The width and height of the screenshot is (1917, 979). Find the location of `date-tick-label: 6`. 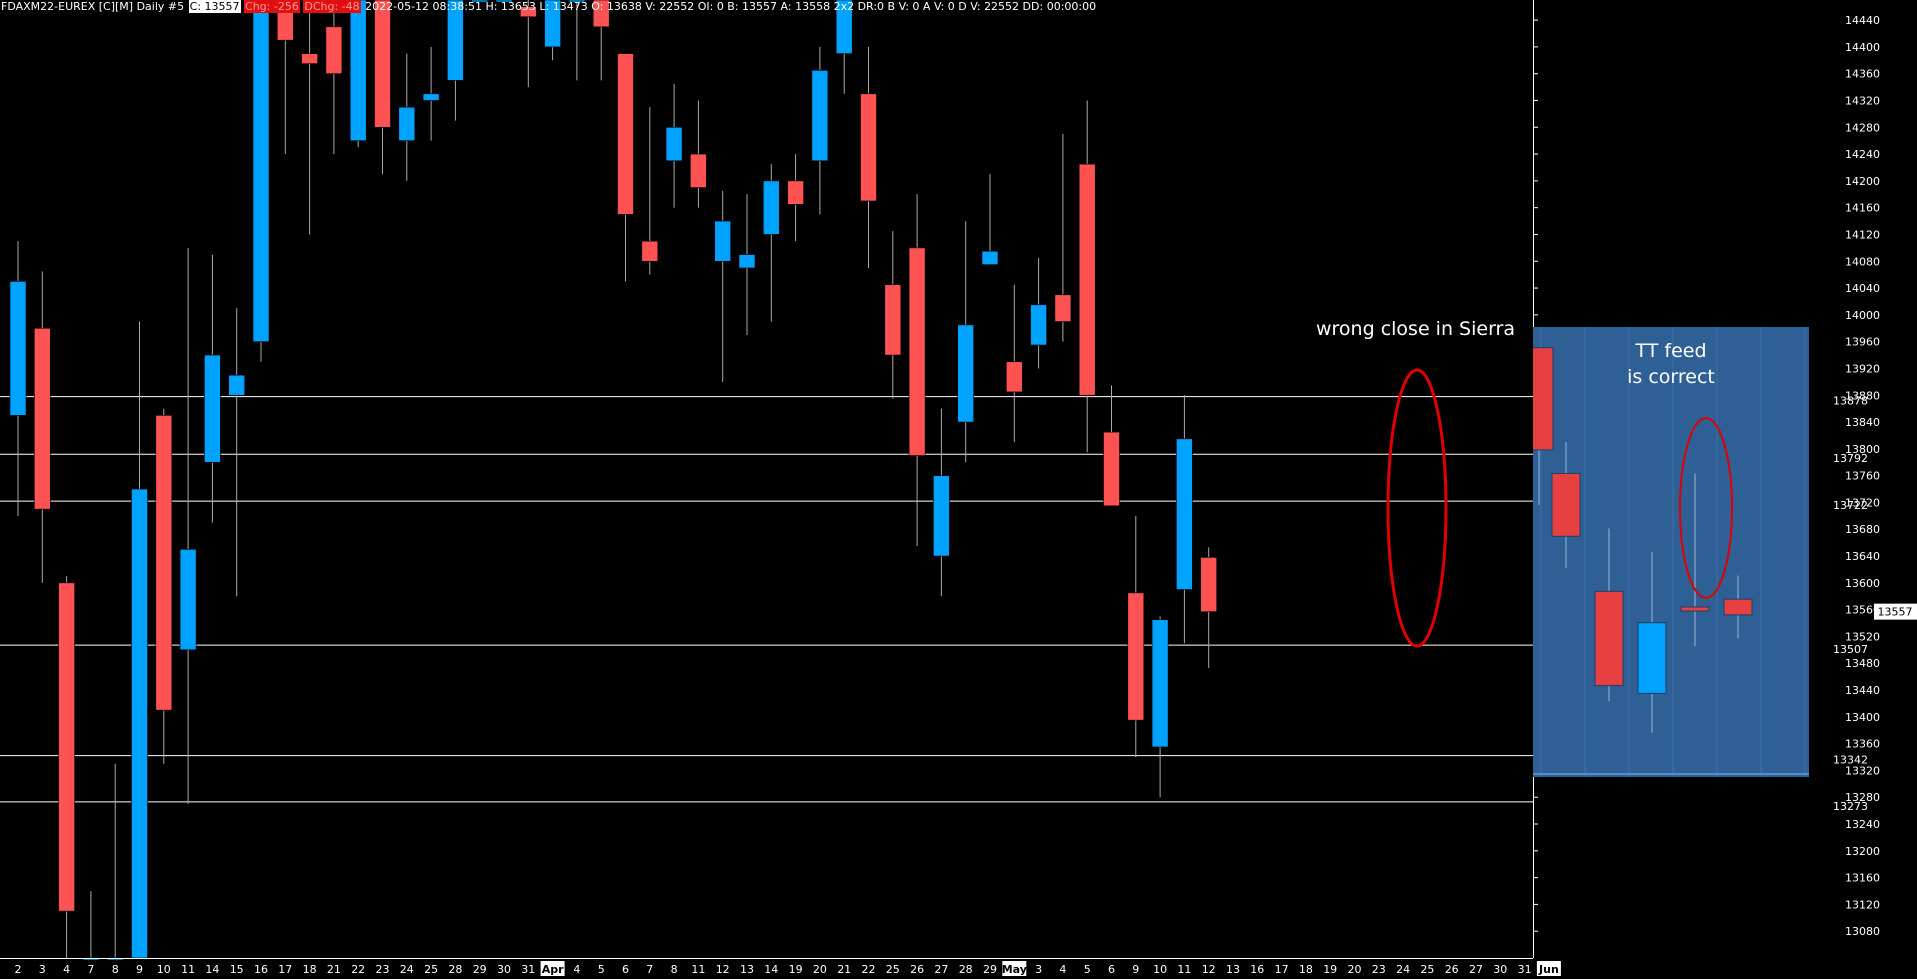

date-tick-label: 6 is located at coordinates (625, 969).